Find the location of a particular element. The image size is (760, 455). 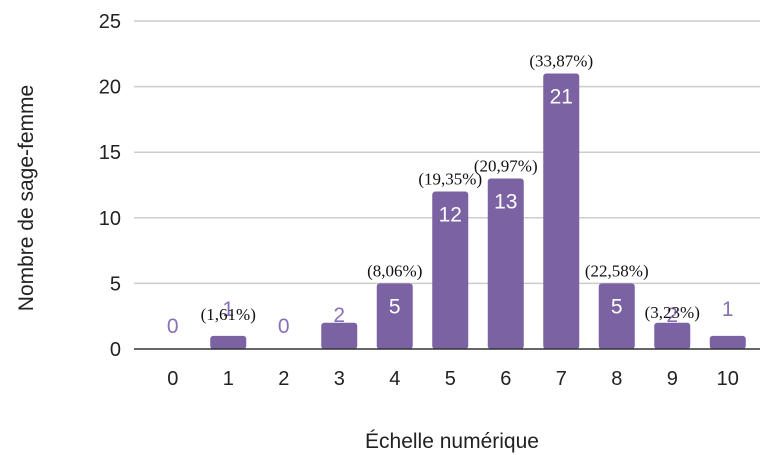

percent-label: (22,58%) is located at coordinates (617, 270).